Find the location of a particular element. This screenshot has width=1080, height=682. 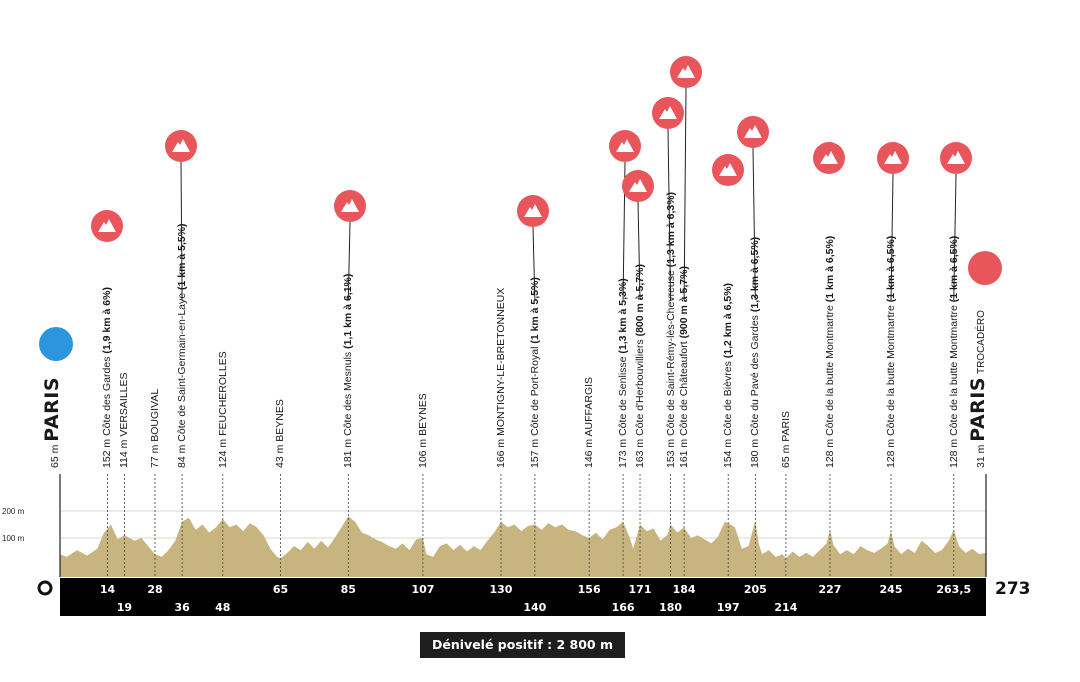

climb-label: 157 m Côte de Port-Royal (1 km à 5,5%) is located at coordinates (535, 372).